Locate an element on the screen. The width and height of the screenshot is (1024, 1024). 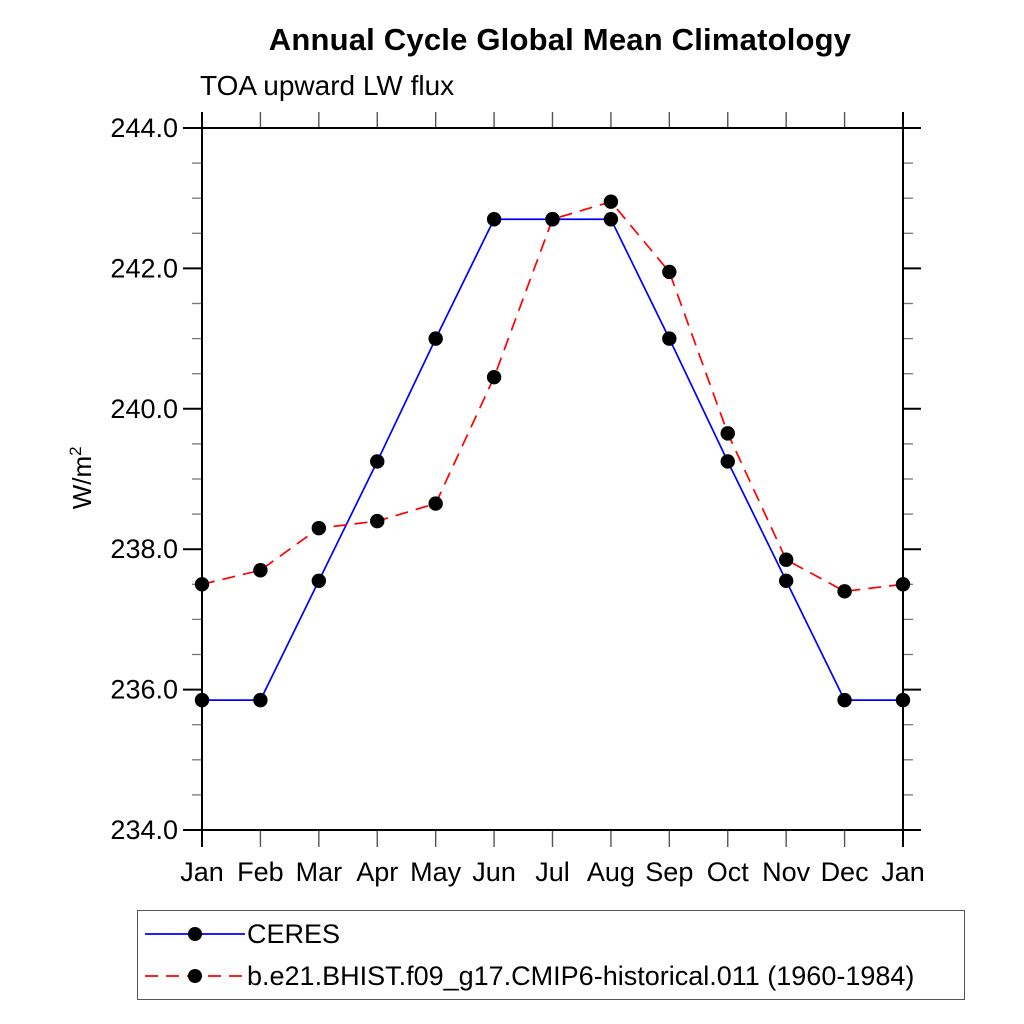
y-axis-tick-label: 238.0 is located at coordinates (144, 549).